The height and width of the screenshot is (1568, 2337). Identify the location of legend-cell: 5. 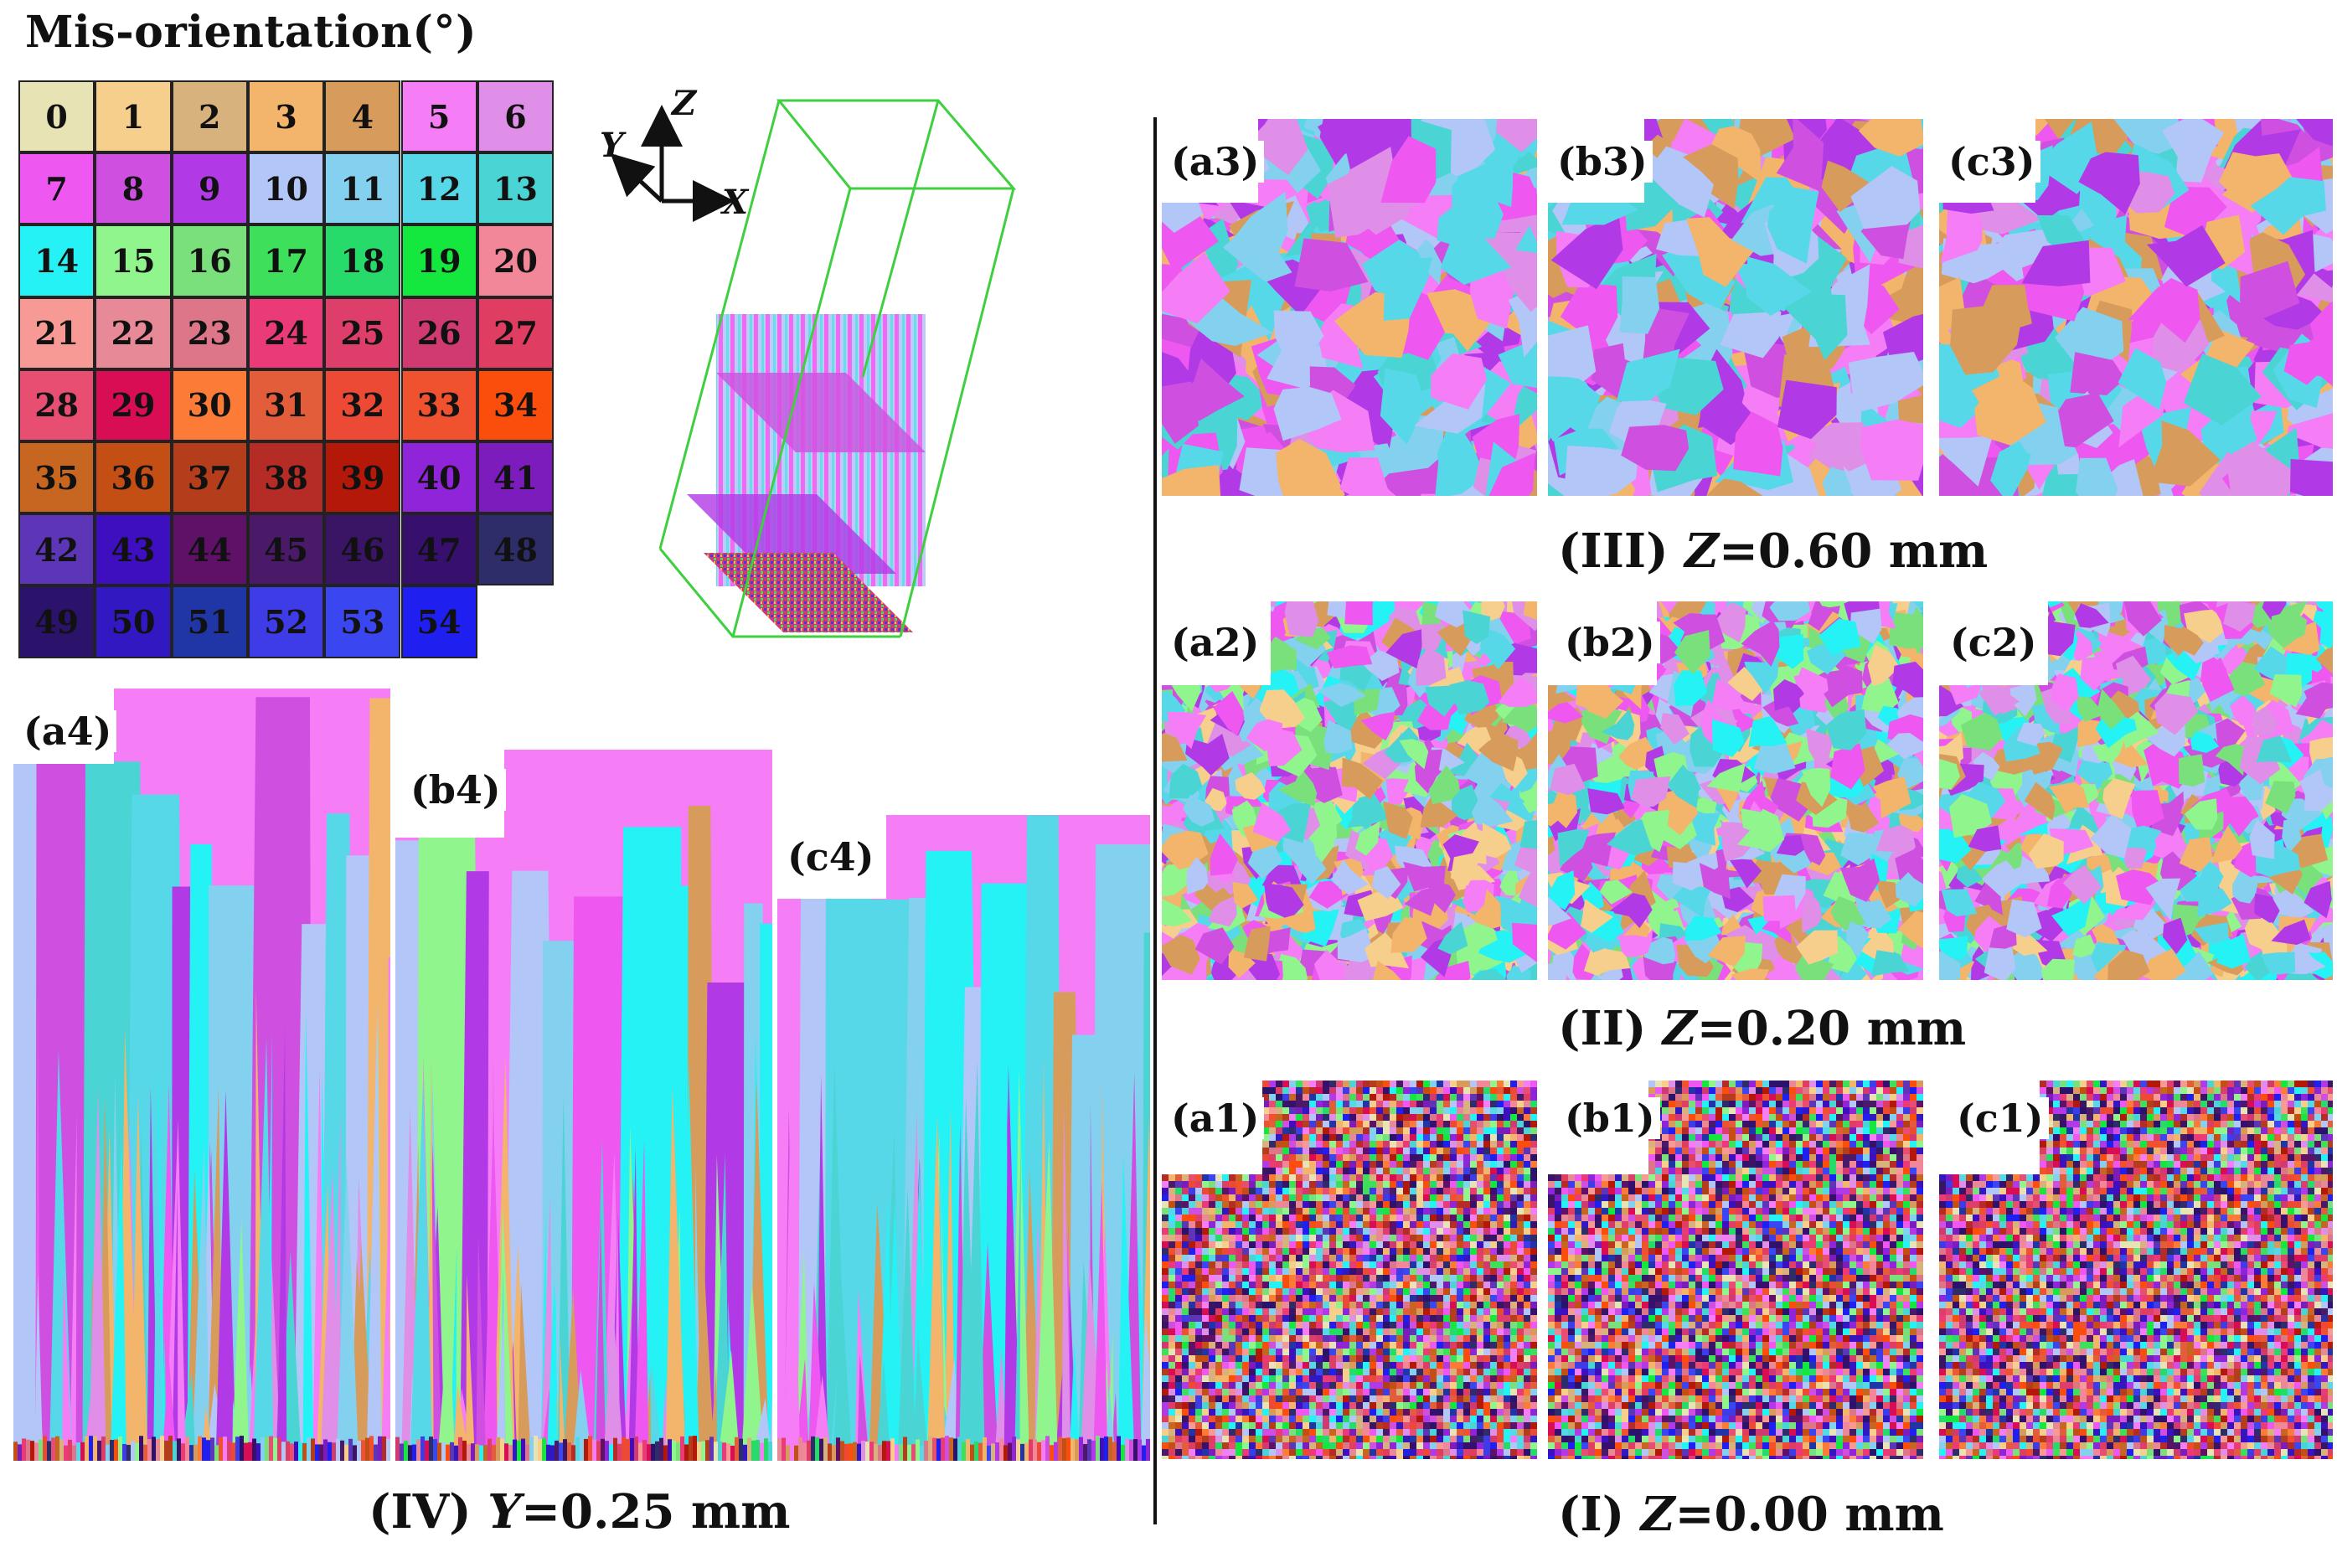
(438, 117).